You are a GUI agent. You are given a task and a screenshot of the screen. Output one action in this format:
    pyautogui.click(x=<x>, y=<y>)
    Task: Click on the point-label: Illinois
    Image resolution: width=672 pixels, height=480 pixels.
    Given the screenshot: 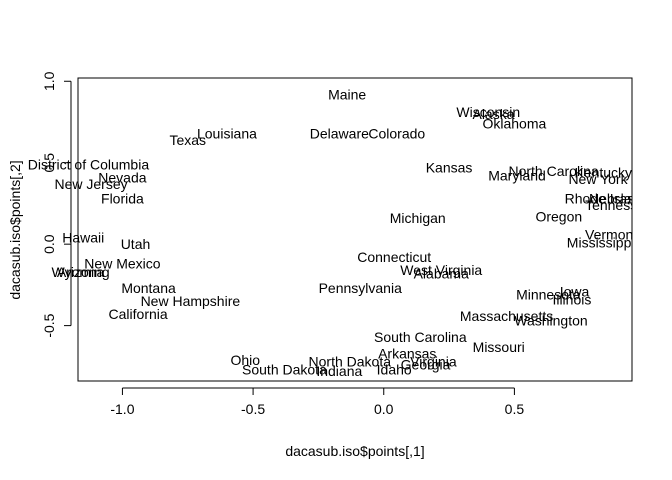 What is the action you would take?
    pyautogui.click(x=571, y=300)
    